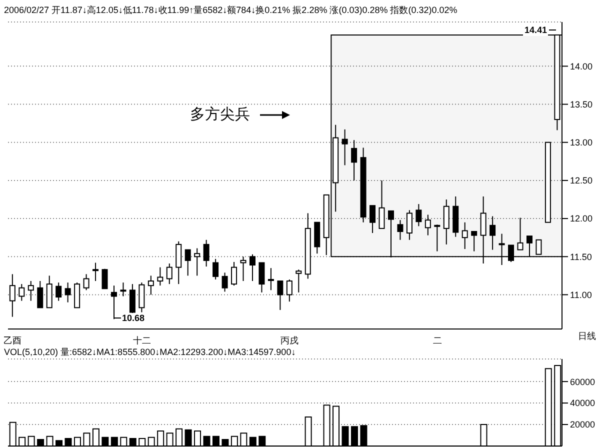 Image resolution: width=600 pixels, height=447 pixels. I want to click on x-tick-label: 丙戌, so click(289, 340).